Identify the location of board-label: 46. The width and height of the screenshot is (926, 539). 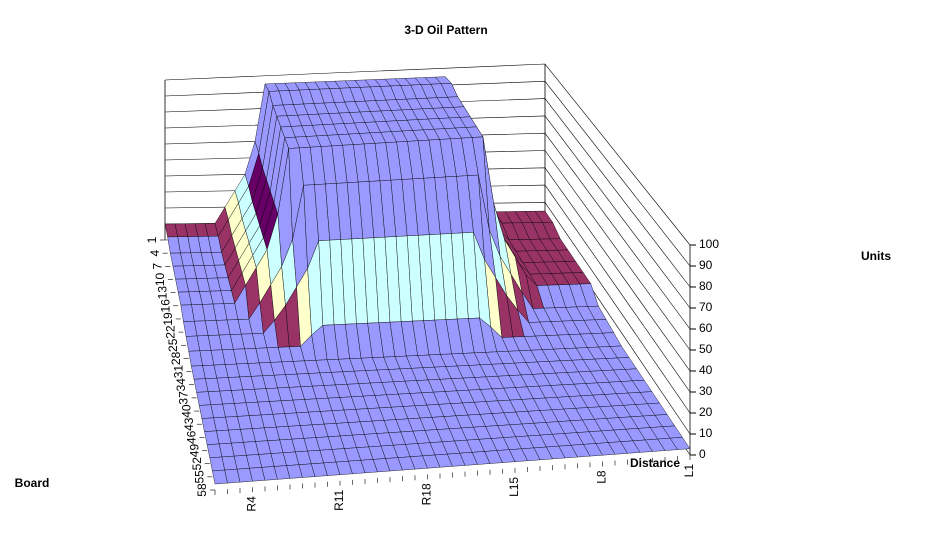
(192, 437).